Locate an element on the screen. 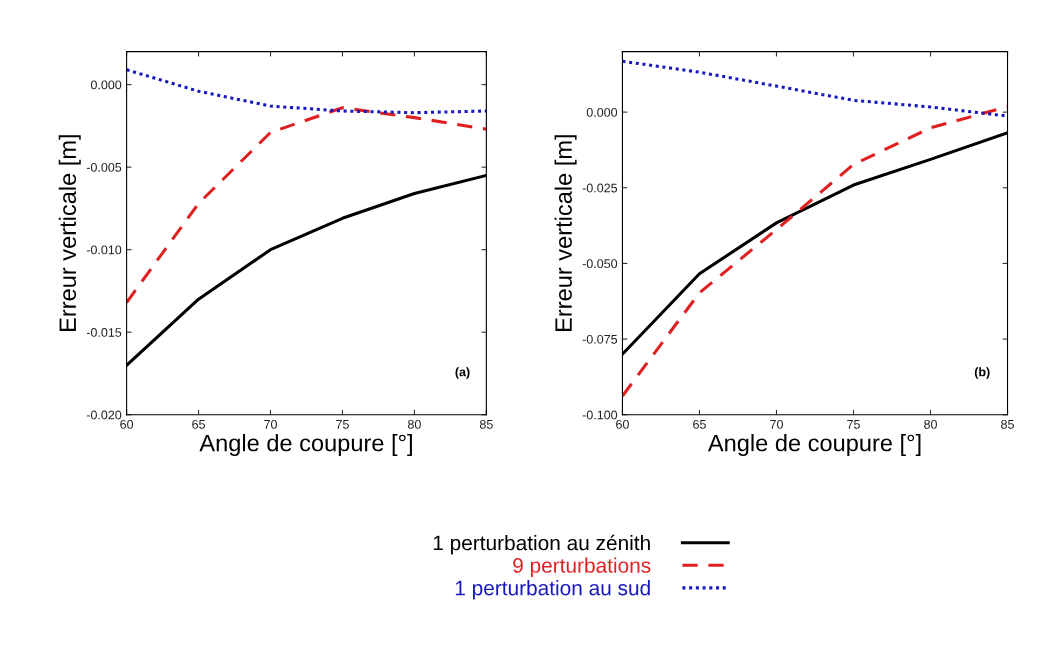 The width and height of the screenshot is (1055, 645). y-tick-label: -0.015 is located at coordinates (104, 332).